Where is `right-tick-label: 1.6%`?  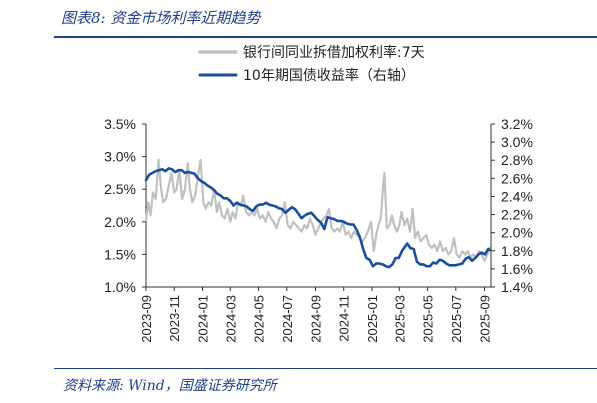 right-tick-label: 1.6% is located at coordinates (517, 269).